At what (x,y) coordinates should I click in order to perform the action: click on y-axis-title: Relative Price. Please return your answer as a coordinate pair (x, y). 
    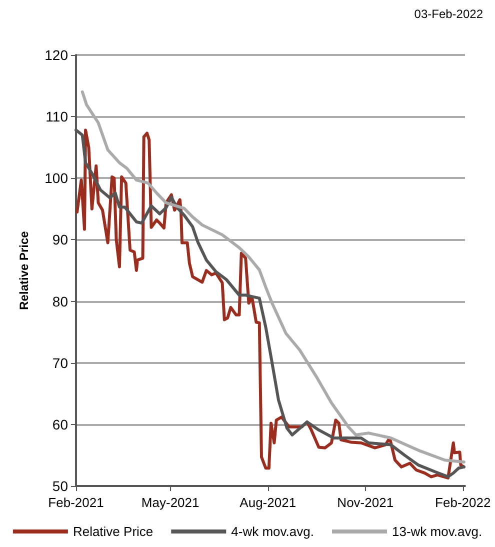
    Looking at the image, I should click on (24, 270).